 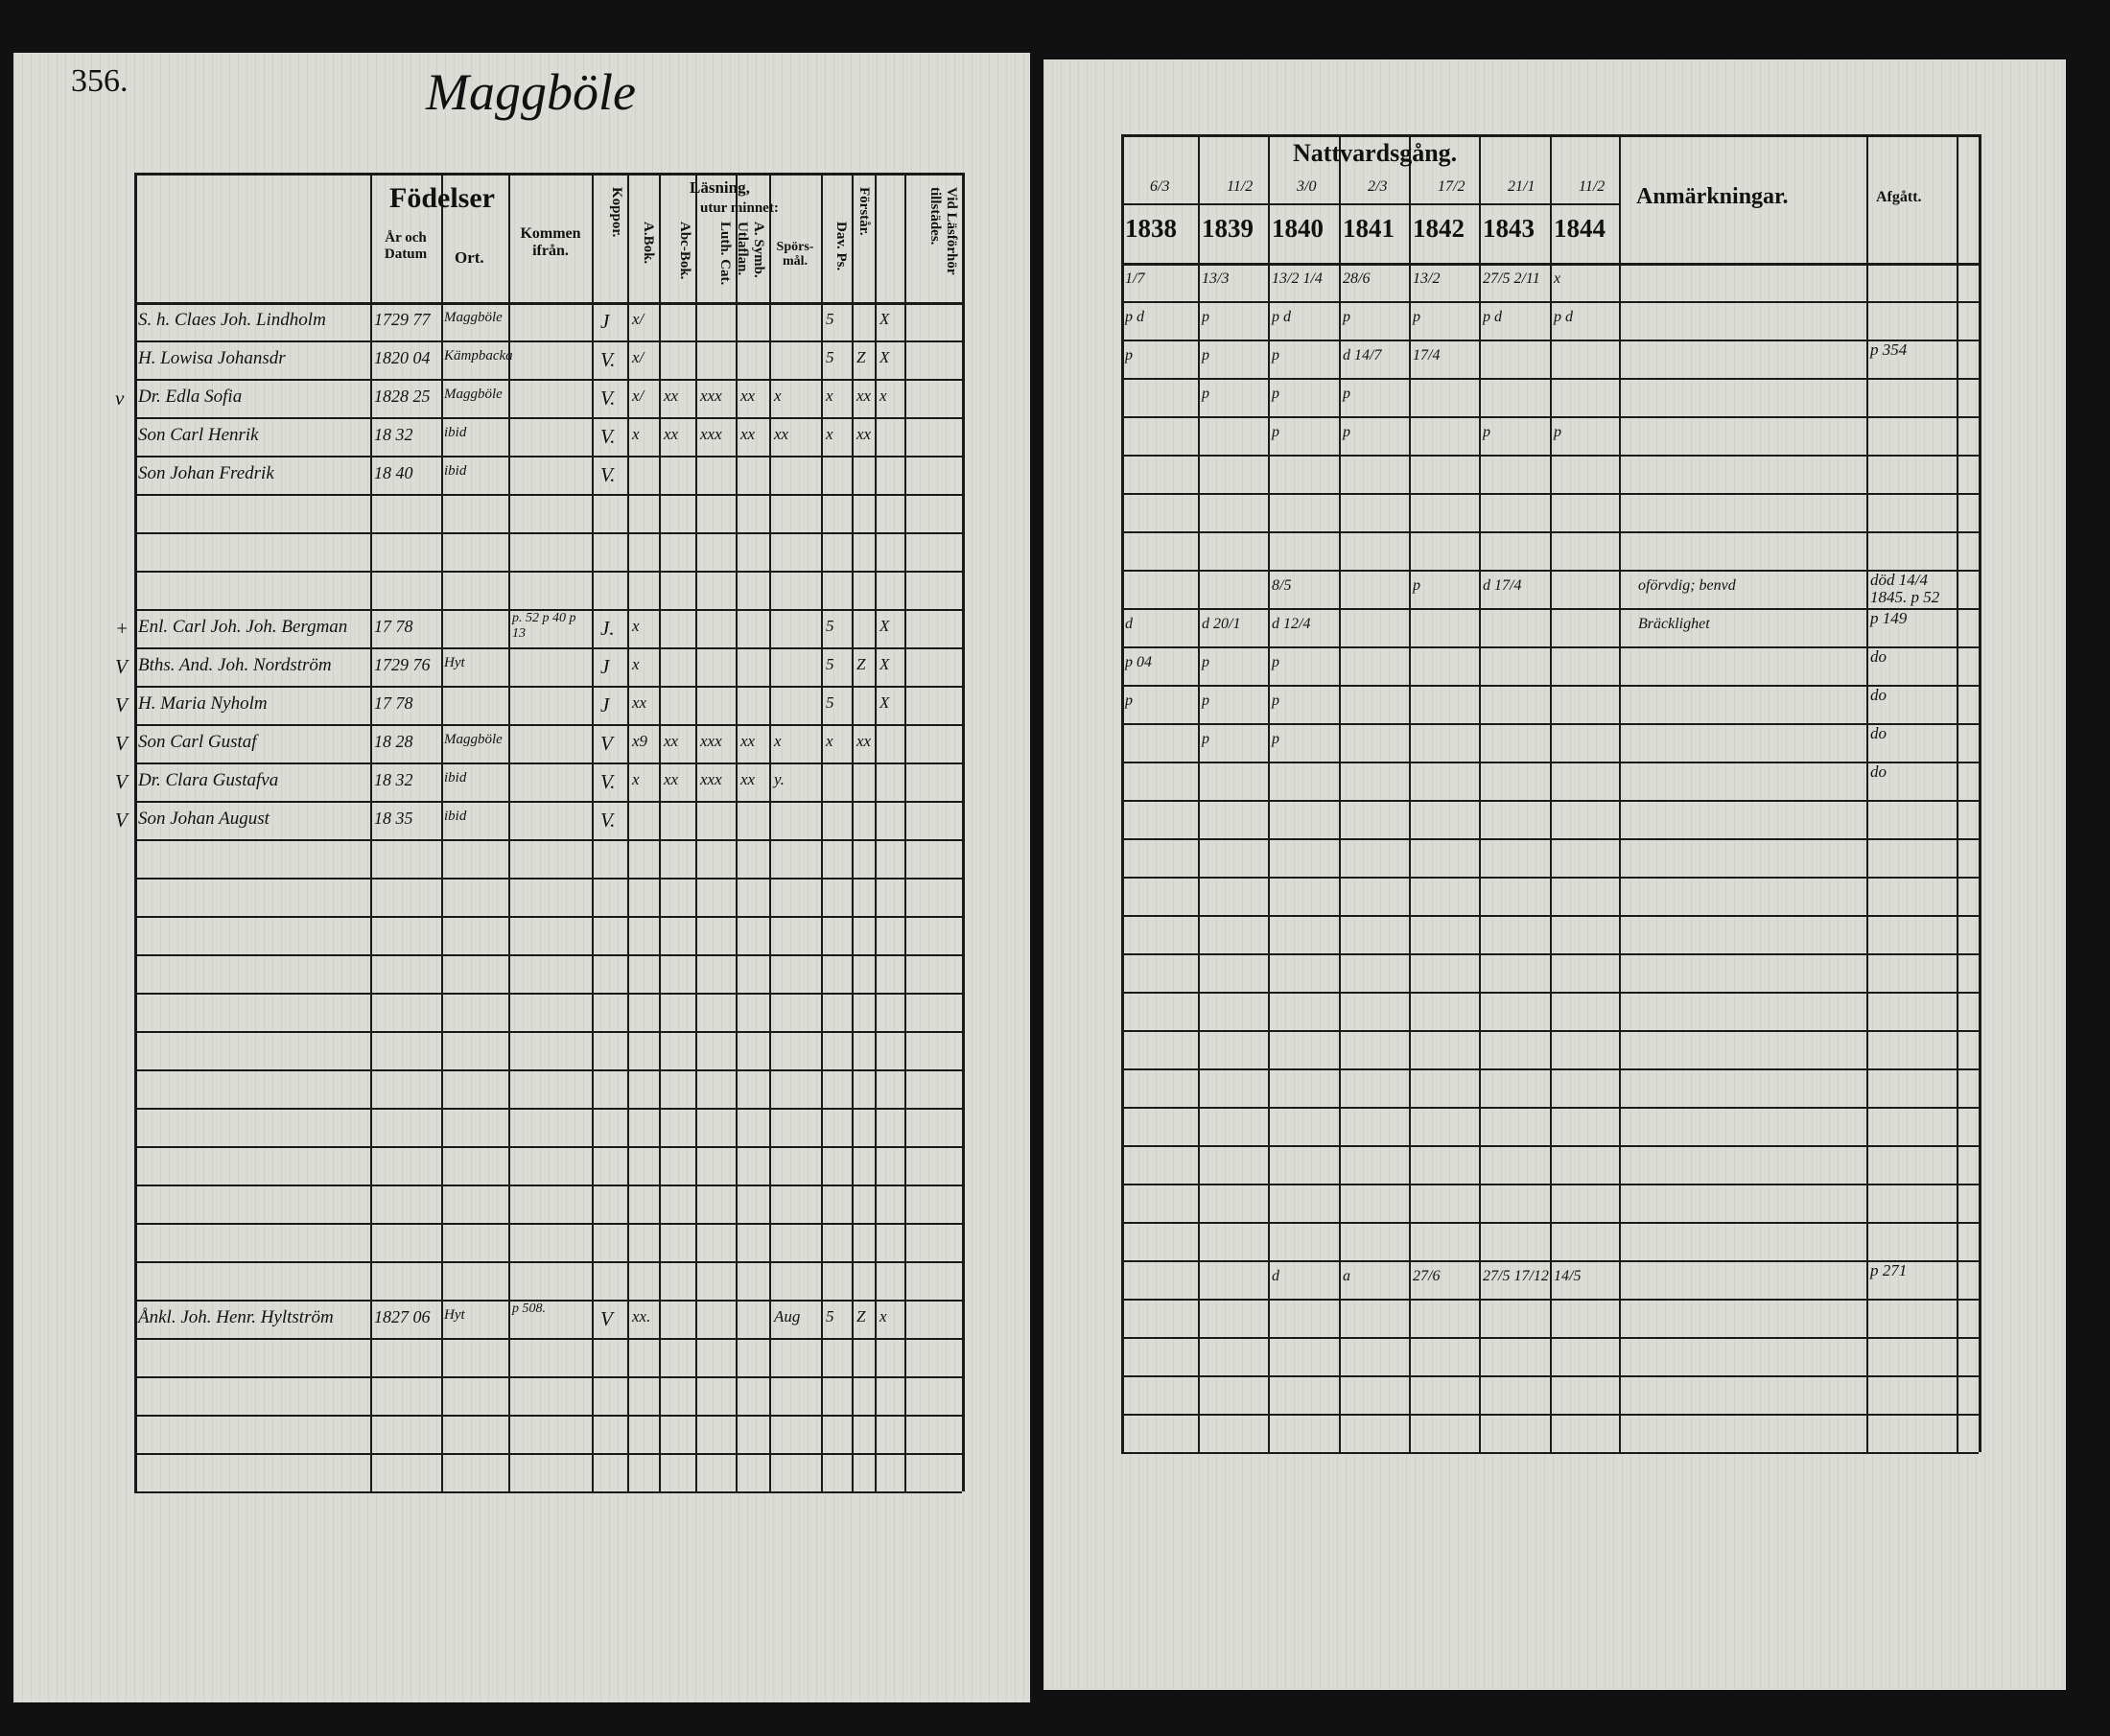 What do you see at coordinates (639, 357) in the screenshot?
I see `reading-mark: x/` at bounding box center [639, 357].